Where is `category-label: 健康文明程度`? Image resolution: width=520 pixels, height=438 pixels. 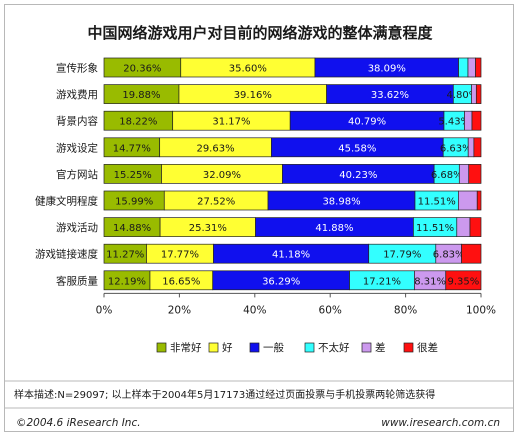
category-label: 健康文明程度 is located at coordinates (66, 201).